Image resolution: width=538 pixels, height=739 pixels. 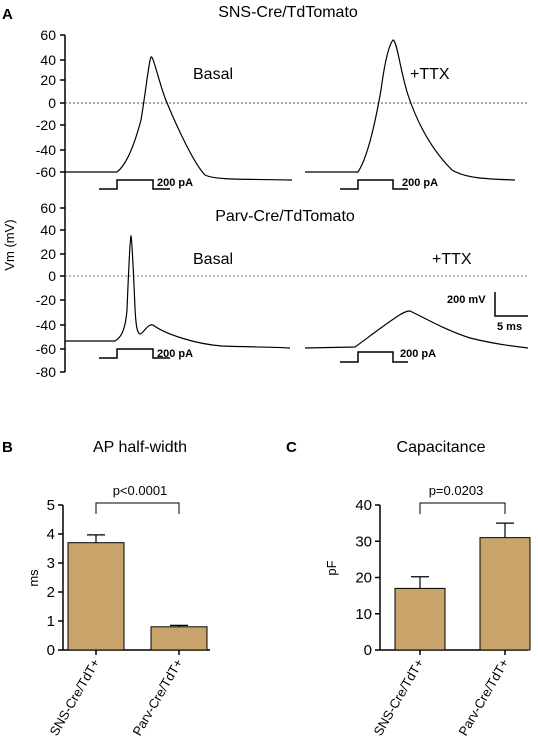 What do you see at coordinates (291, 447) in the screenshot?
I see `panel-c-letter: C` at bounding box center [291, 447].